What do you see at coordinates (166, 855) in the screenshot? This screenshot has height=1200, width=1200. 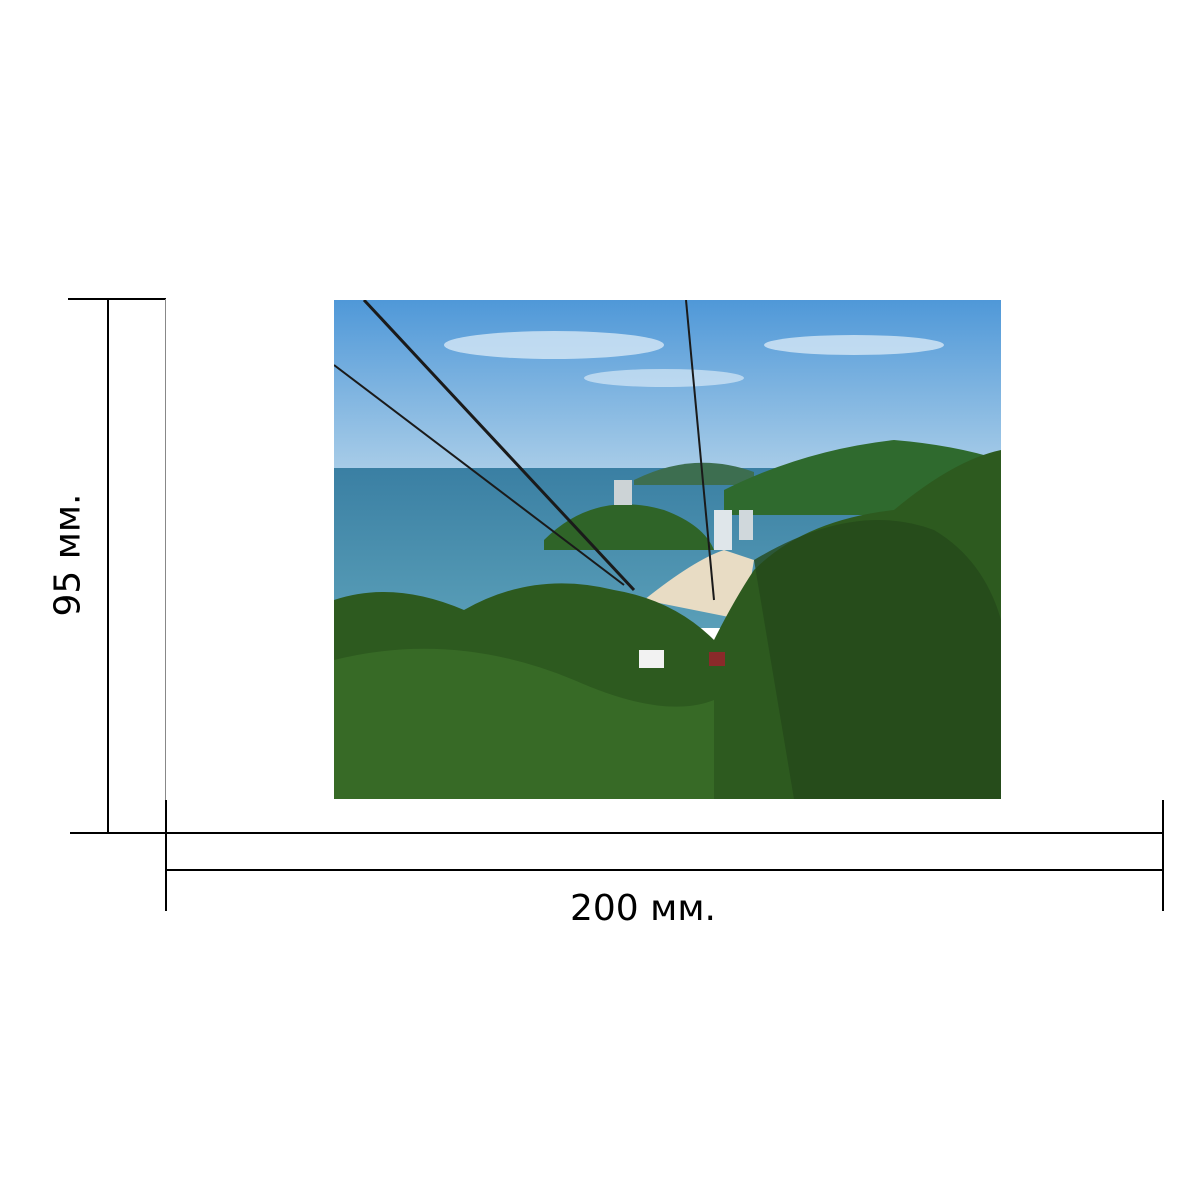 I see `width-left-tick` at bounding box center [166, 855].